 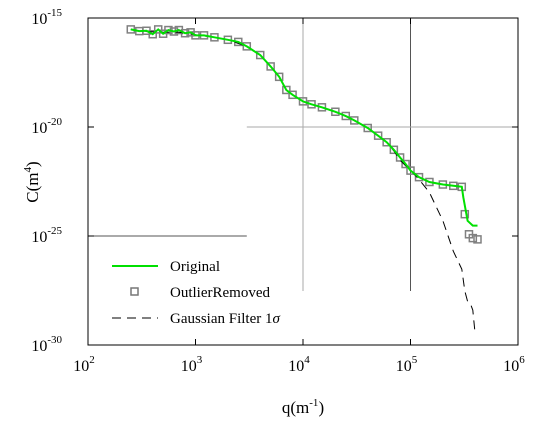 What do you see at coordinates (192, 364) in the screenshot?
I see `x-tick-label: 10³` at bounding box center [192, 364].